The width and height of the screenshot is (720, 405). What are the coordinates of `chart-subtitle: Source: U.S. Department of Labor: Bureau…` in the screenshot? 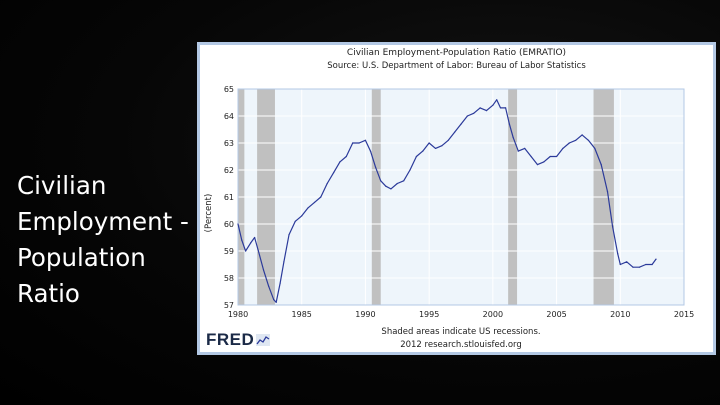 It's located at (456, 66).